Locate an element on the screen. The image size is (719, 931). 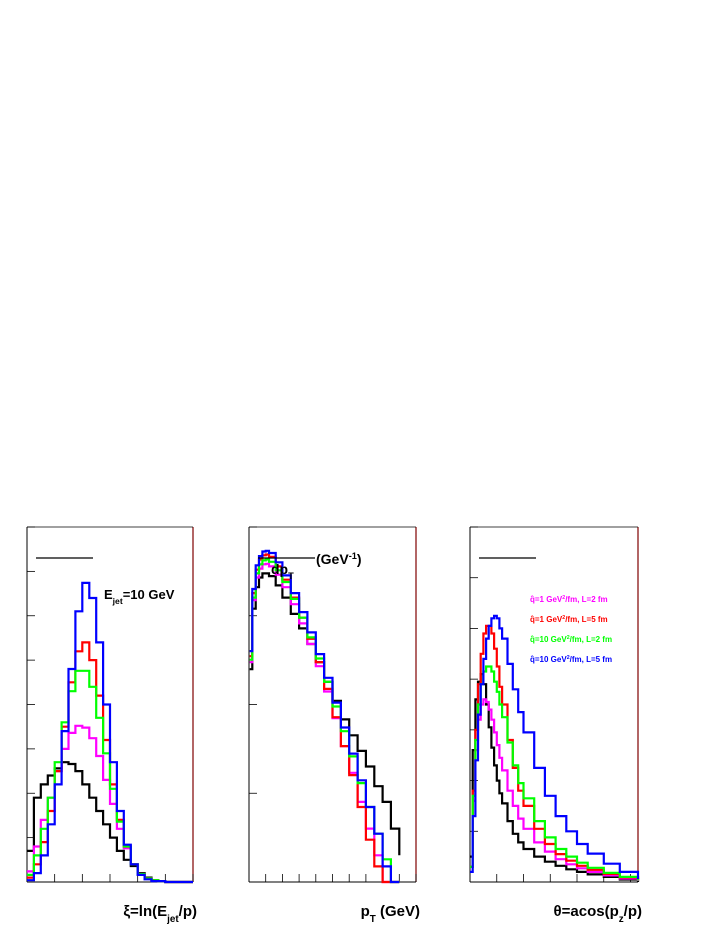
ylabel-unit-part: (GeV is located at coordinates (332, 559).